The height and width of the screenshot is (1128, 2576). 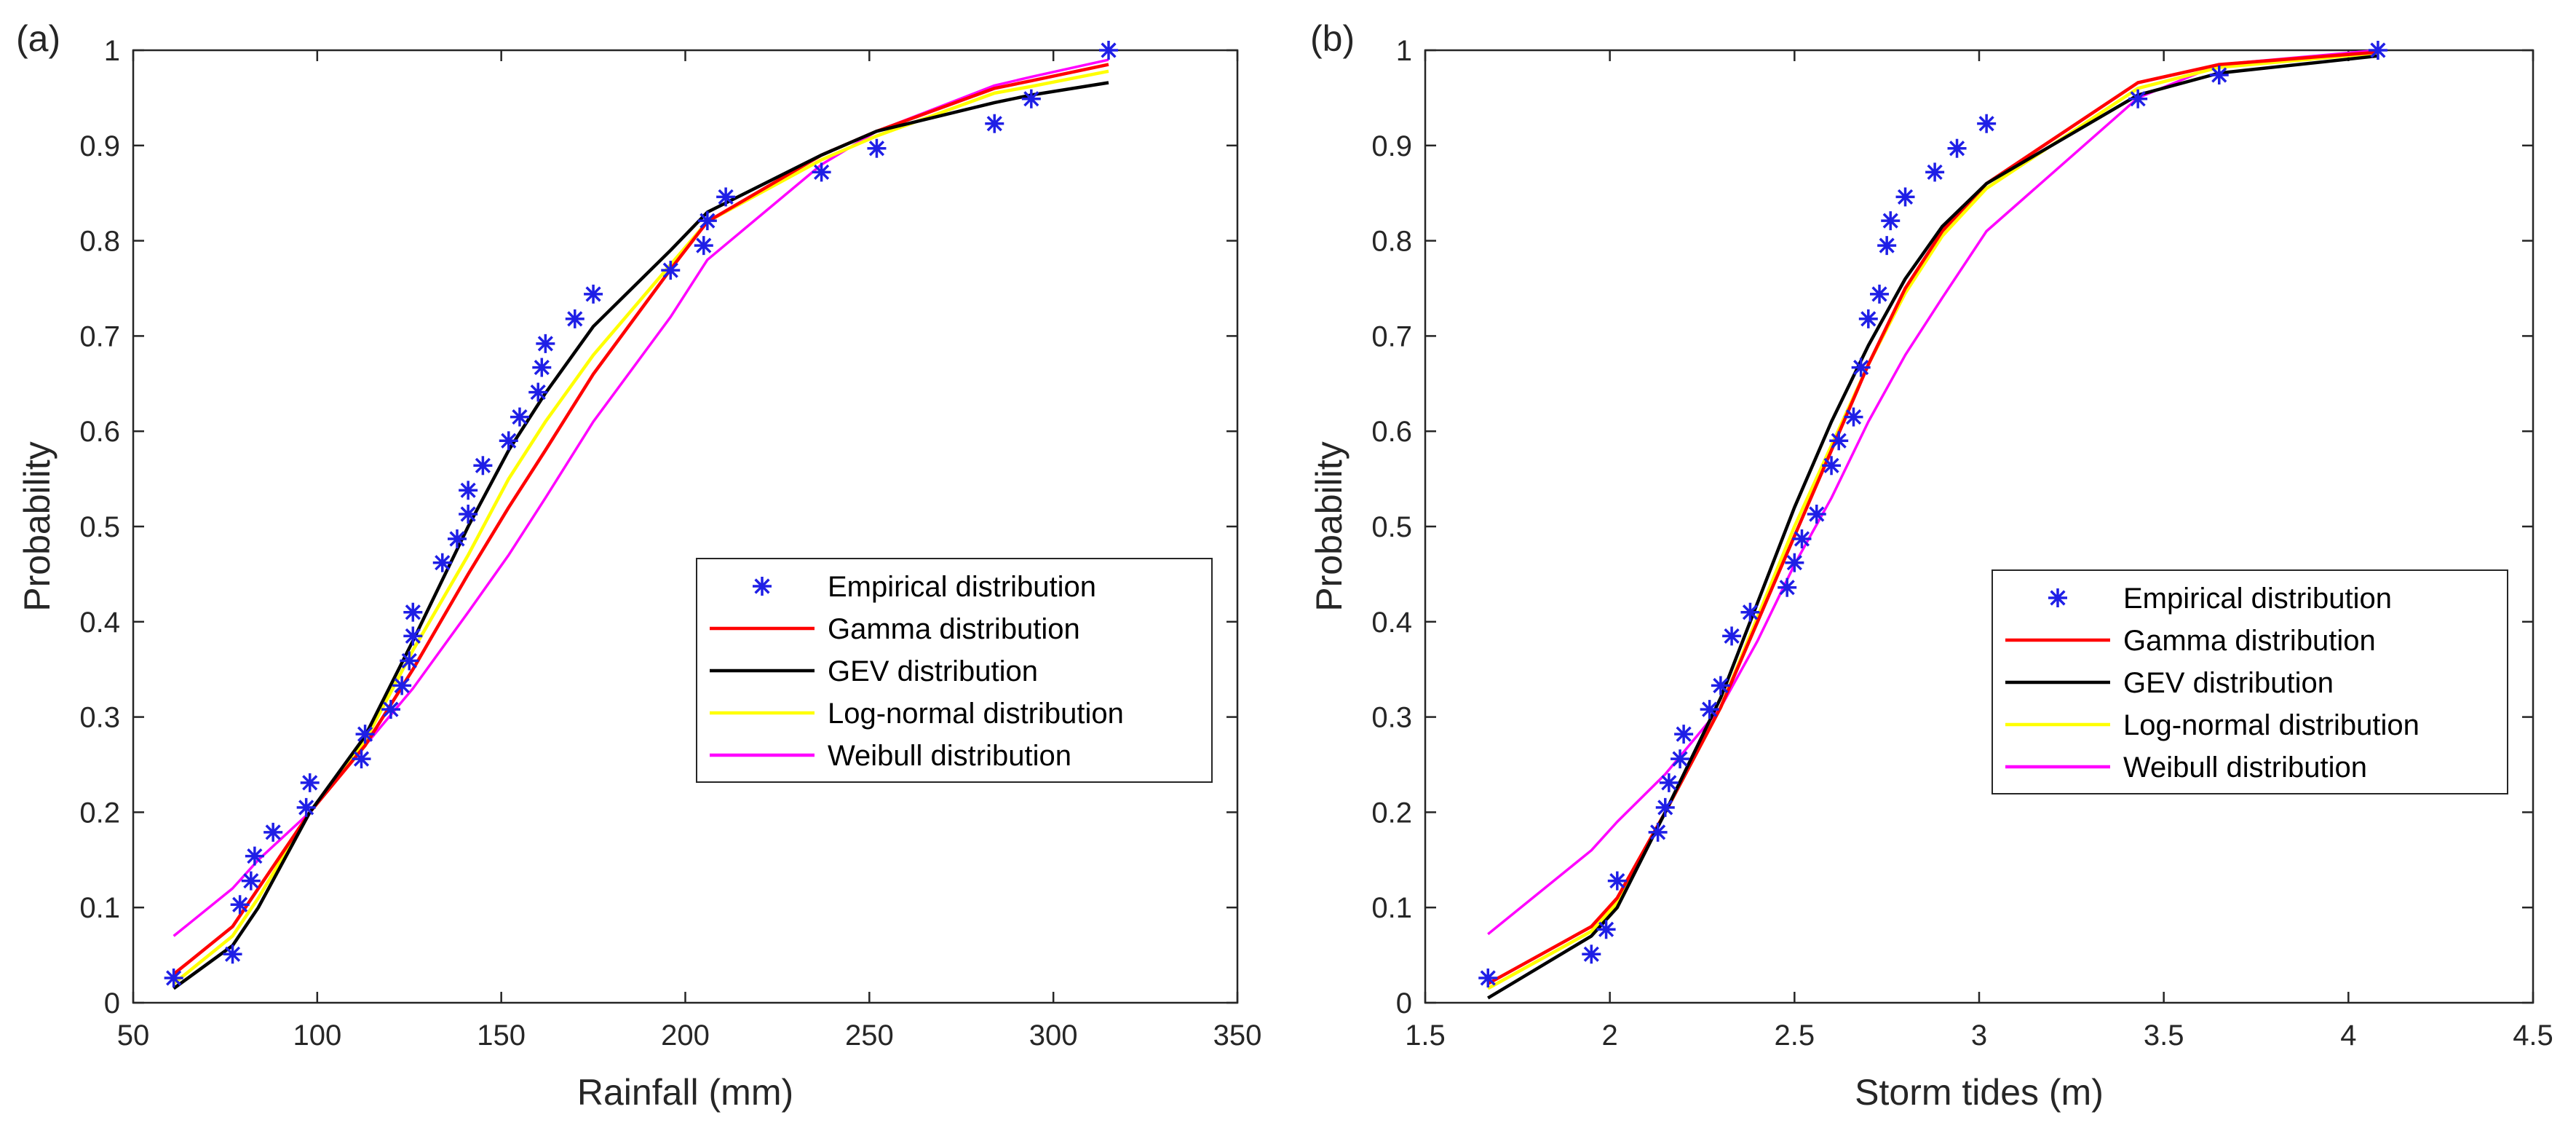 I want to click on x-axis-label: Storm tides (m), so click(x=1979, y=1092).